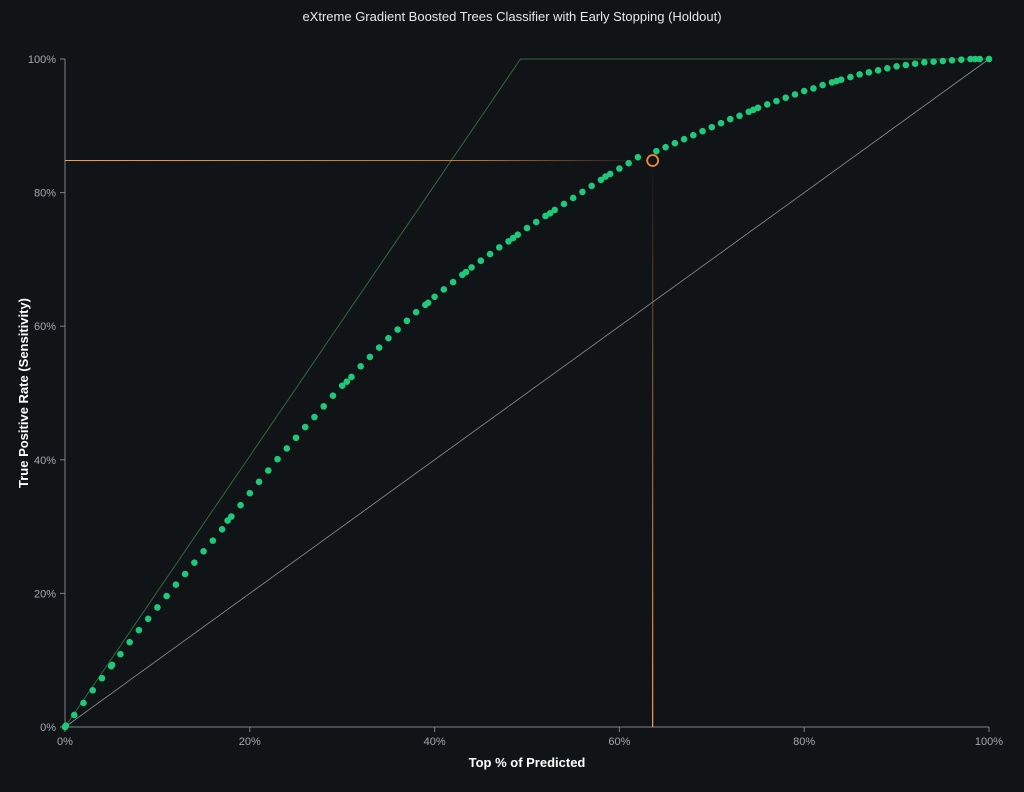 The image size is (1024, 792). Describe the element at coordinates (42, 60) in the screenshot. I see `y-tick-label: 100%` at that location.